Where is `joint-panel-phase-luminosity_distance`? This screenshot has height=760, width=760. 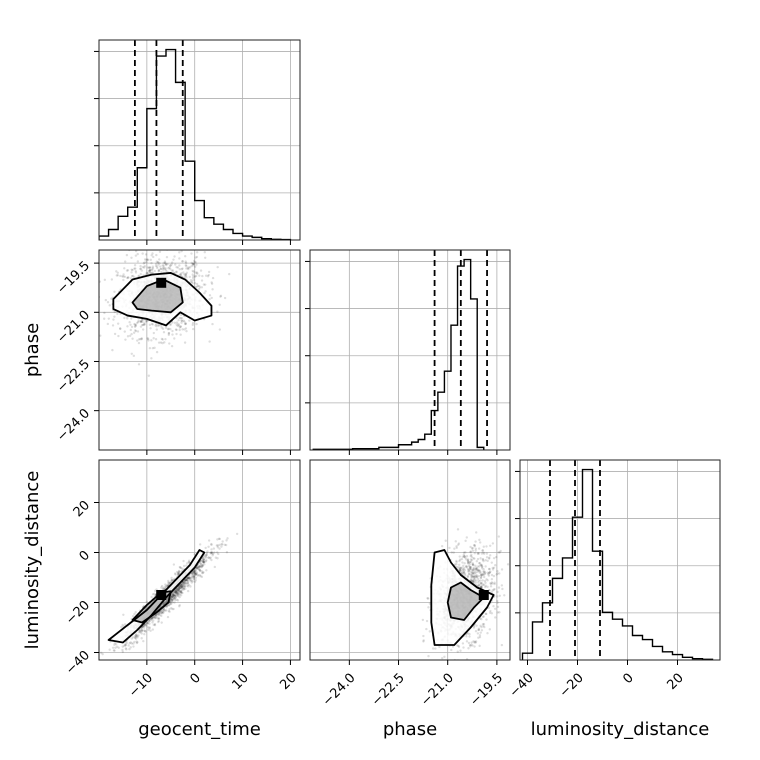
joint-panel-phase-luminosity_distance is located at coordinates (410, 565).